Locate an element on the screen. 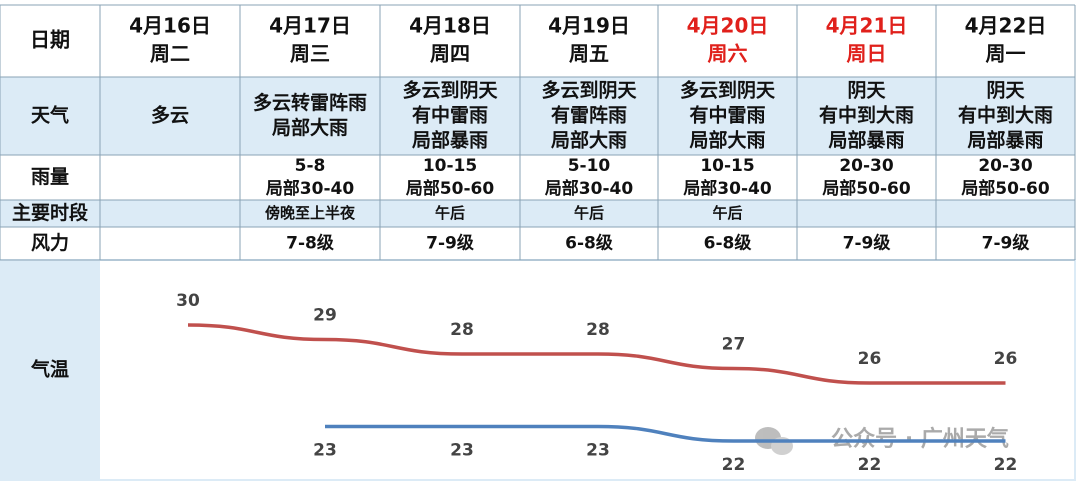 This screenshot has width=1080, height=485. header-weekday: 周日 is located at coordinates (867, 54).